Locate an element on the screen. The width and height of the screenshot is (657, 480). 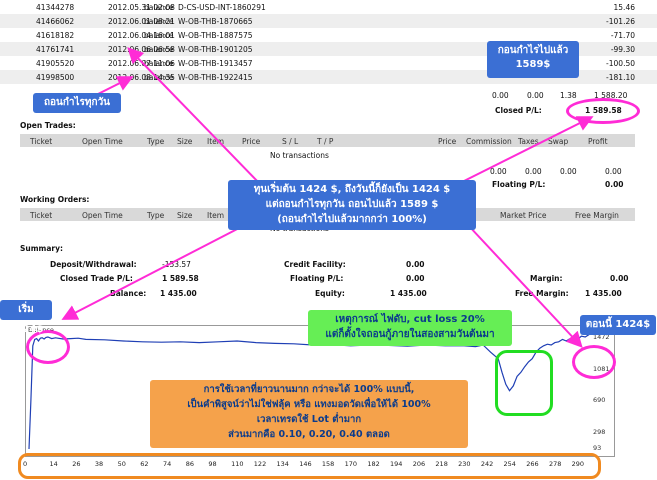
x-tick-label: 158 is located at coordinates (328, 464).